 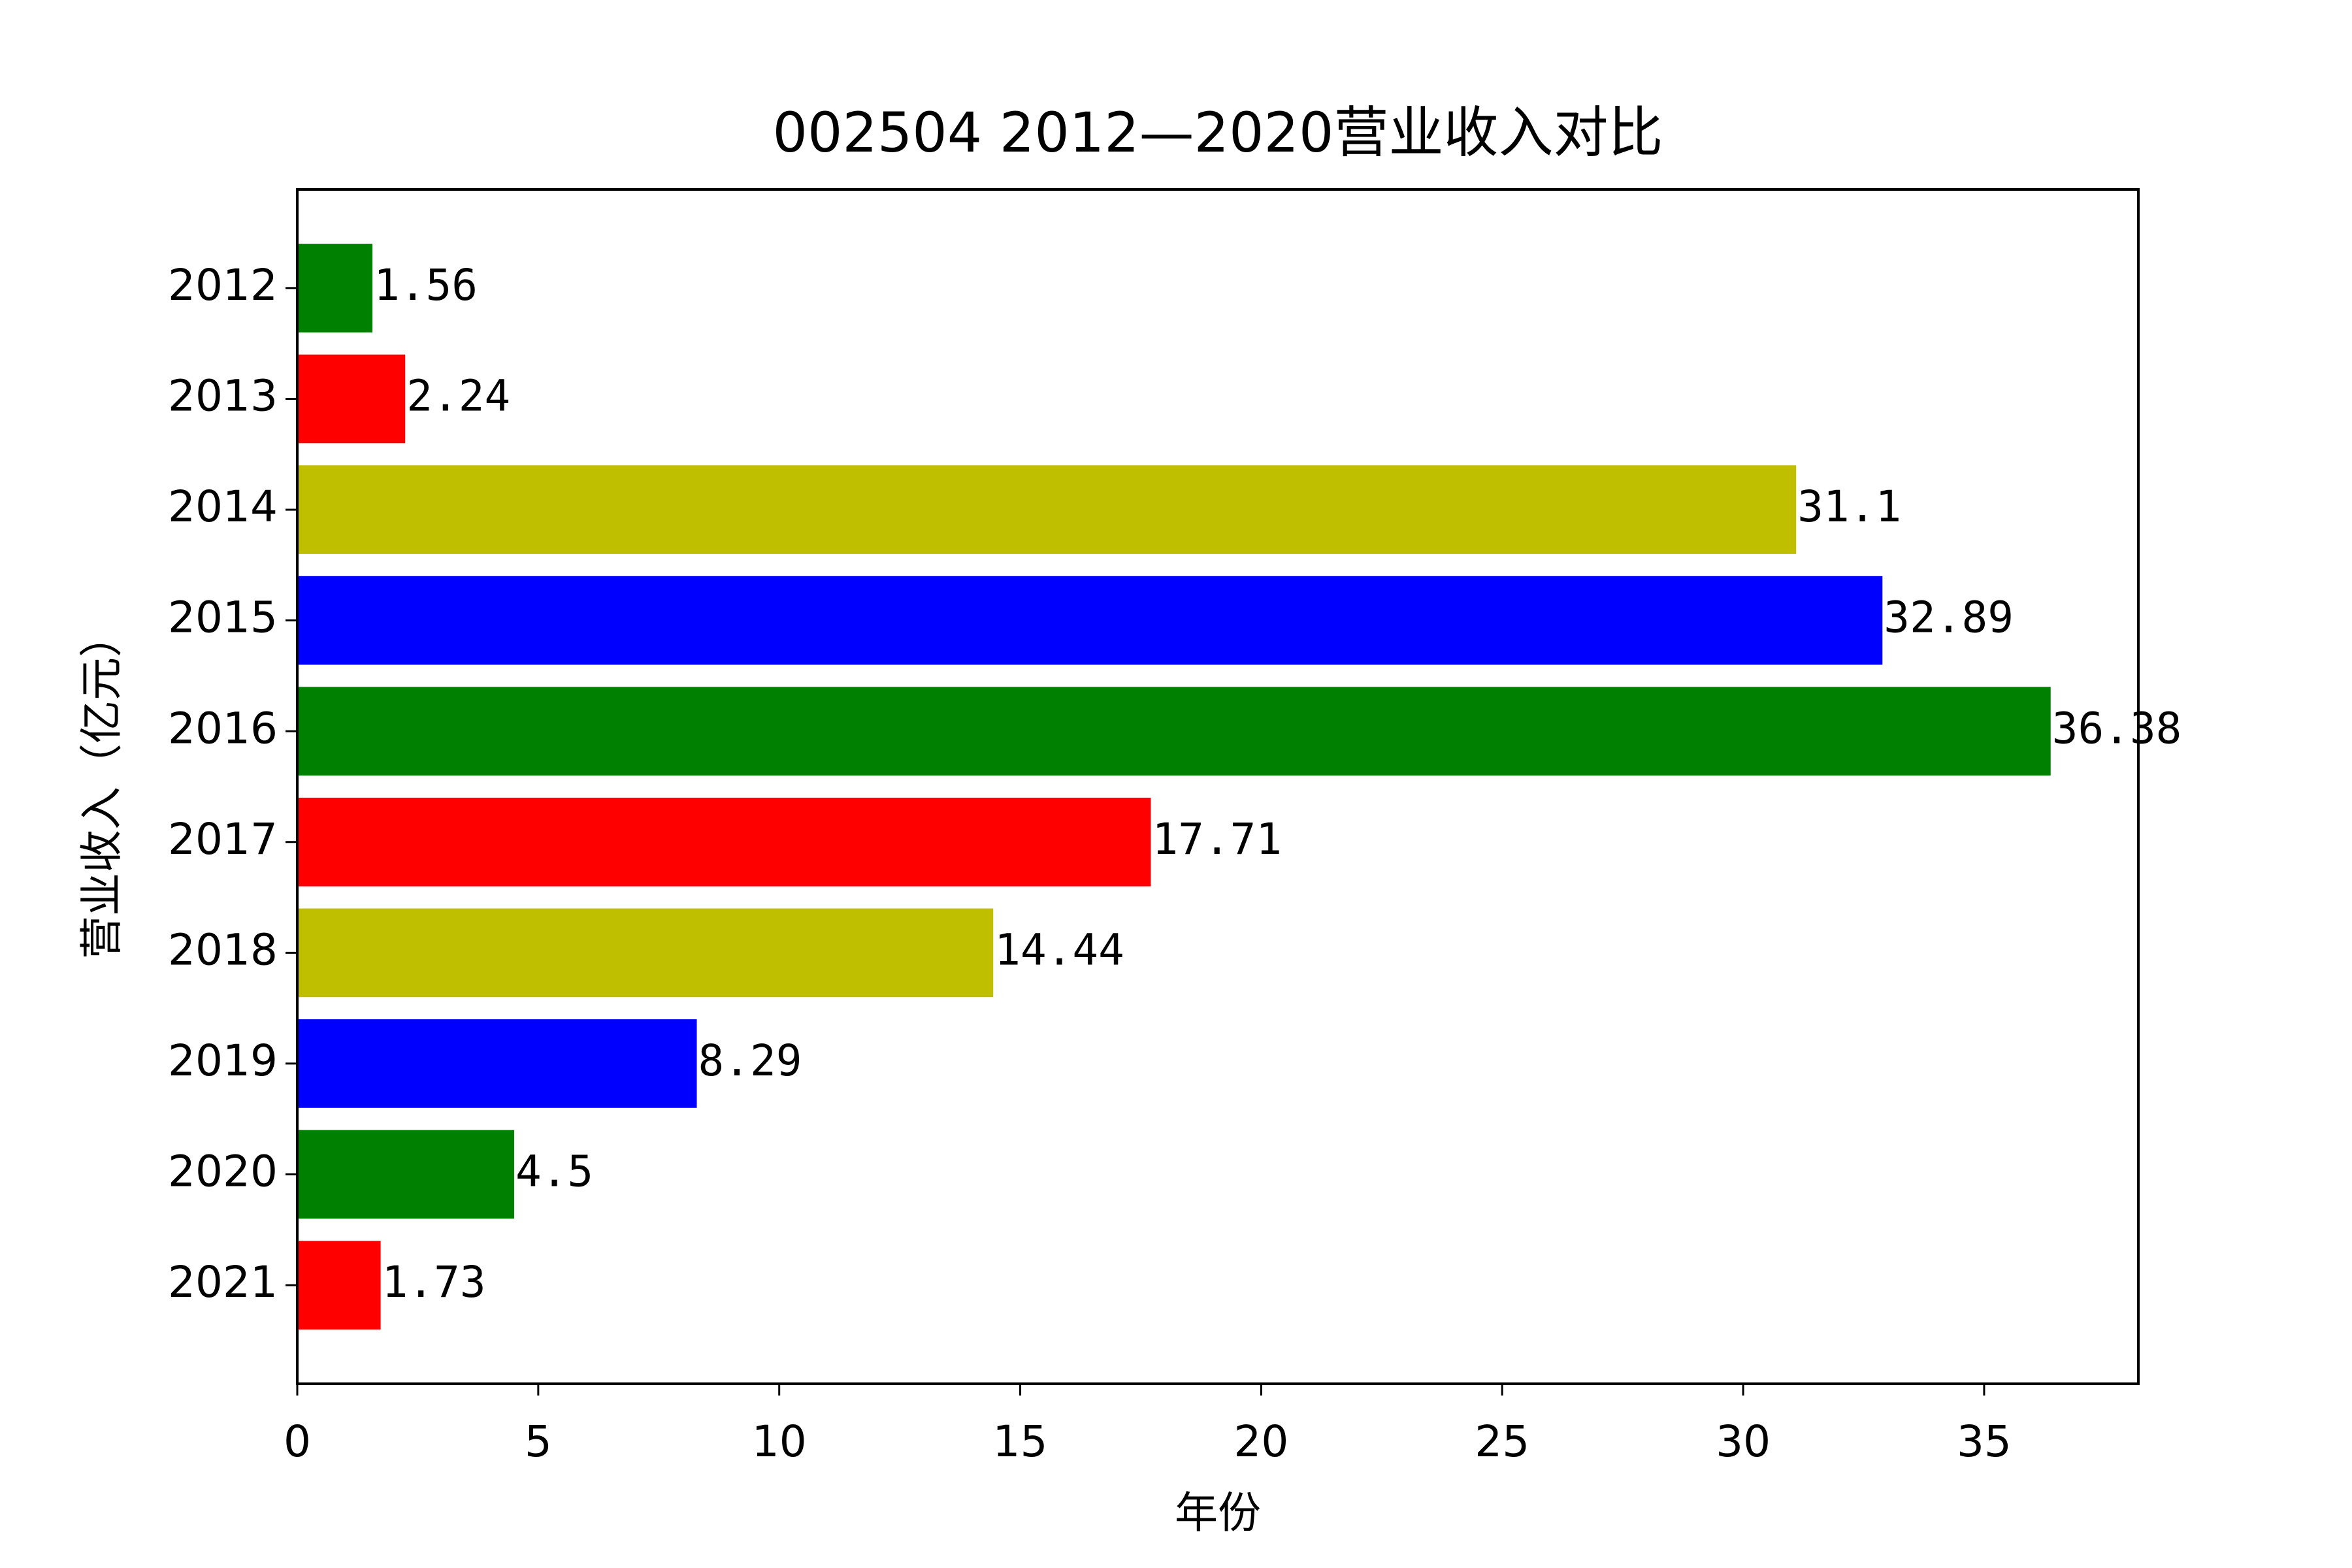 What do you see at coordinates (223, 1172) in the screenshot?
I see `y-tick-label: 2020` at bounding box center [223, 1172].